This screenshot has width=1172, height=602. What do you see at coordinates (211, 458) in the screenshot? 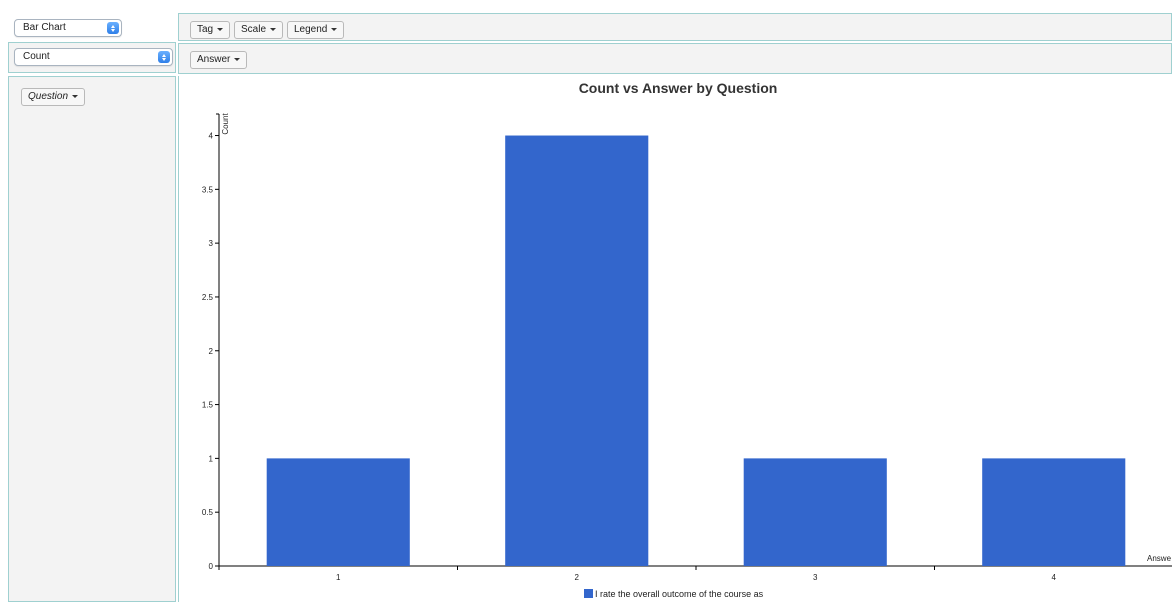
I see `y-tick-label: 1` at bounding box center [211, 458].